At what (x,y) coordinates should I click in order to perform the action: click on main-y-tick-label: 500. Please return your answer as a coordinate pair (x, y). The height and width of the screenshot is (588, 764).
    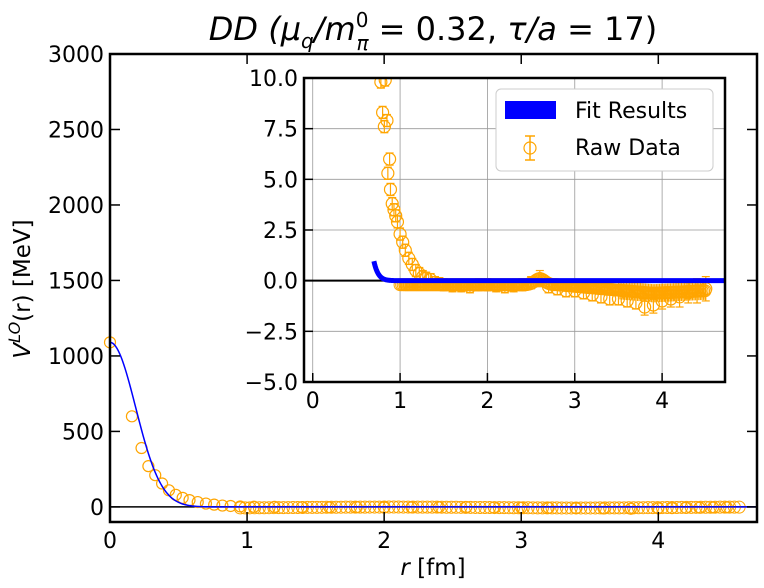
    Looking at the image, I should click on (83, 432).